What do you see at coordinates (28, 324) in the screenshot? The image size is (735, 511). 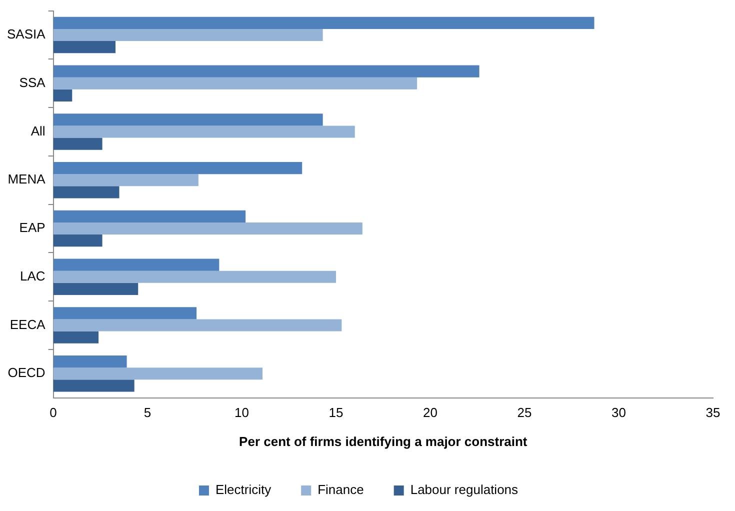 I see `y-tick-label: EECA` at bounding box center [28, 324].